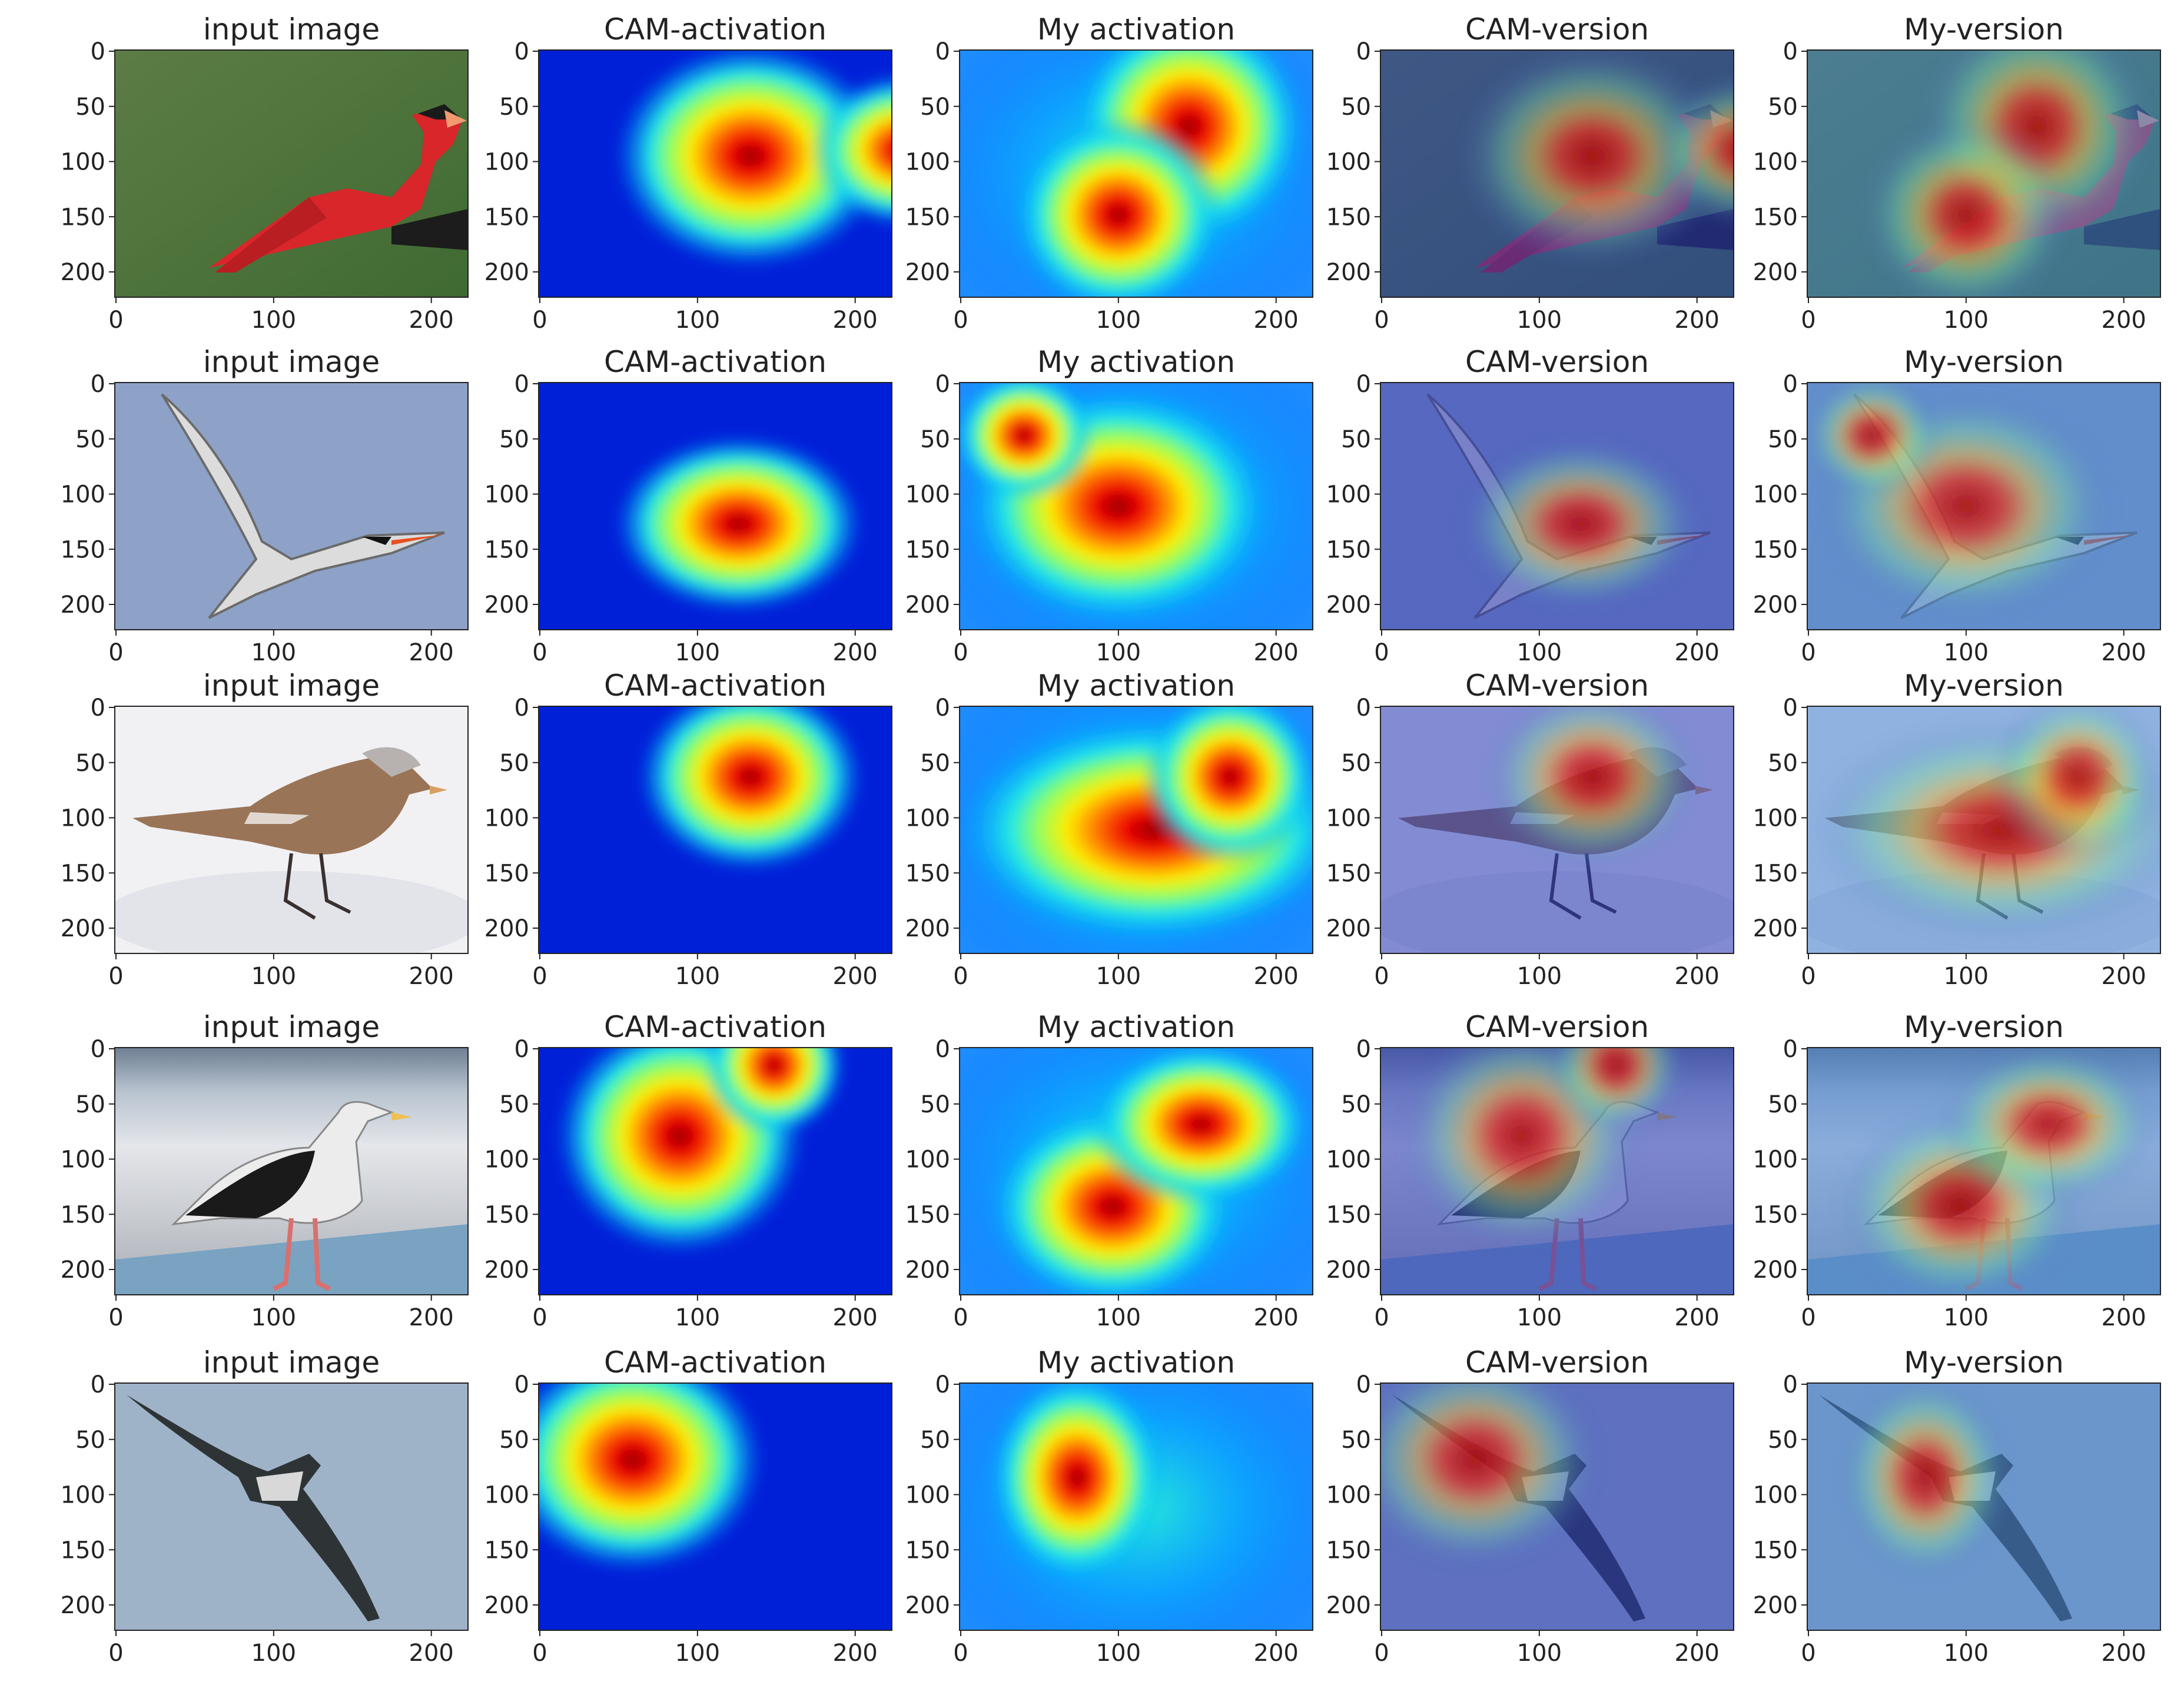 The width and height of the screenshot is (2184, 1685). Describe the element at coordinates (715, 506) in the screenshot. I see `cam-image` at that location.